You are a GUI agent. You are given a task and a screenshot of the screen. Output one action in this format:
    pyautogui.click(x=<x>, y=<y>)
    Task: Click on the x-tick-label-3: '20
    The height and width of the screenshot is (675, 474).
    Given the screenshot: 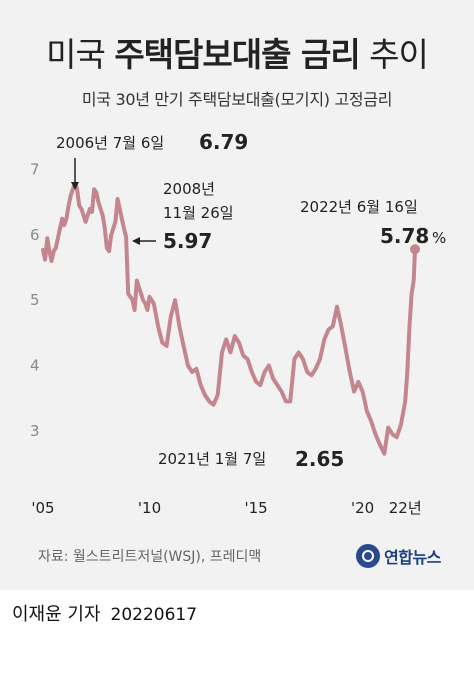 What is the action you would take?
    pyautogui.click(x=362, y=508)
    